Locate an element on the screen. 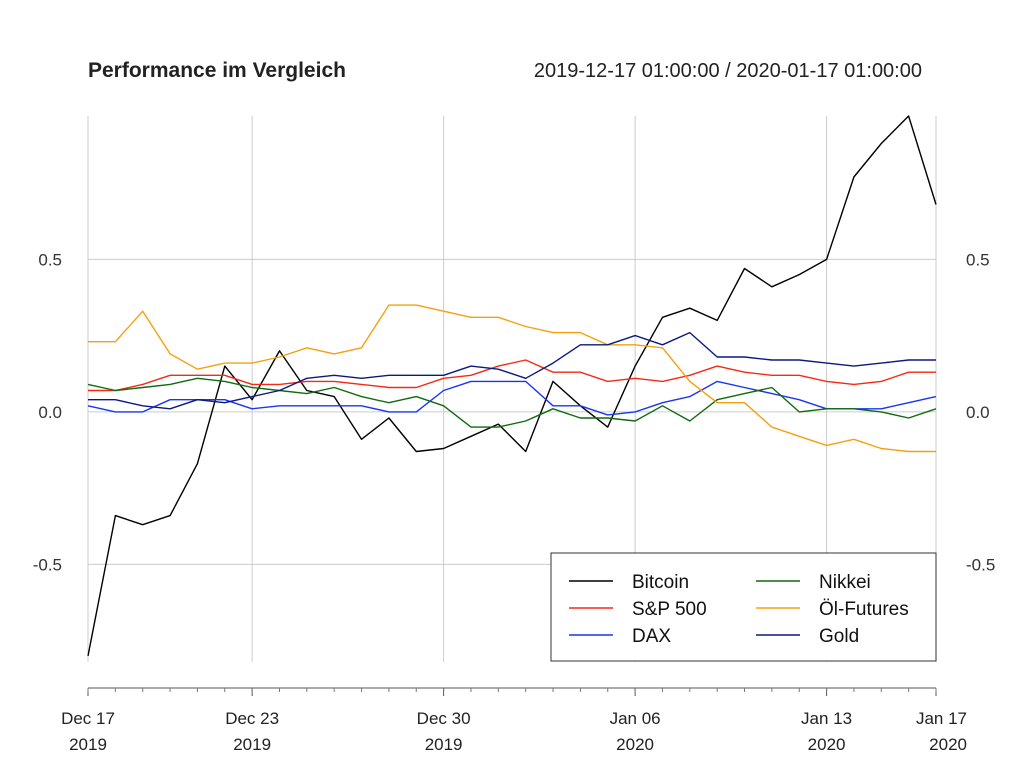 Image resolution: width=1024 pixels, height=768 pixels. y-tick-label-right: 0.5 is located at coordinates (978, 259).